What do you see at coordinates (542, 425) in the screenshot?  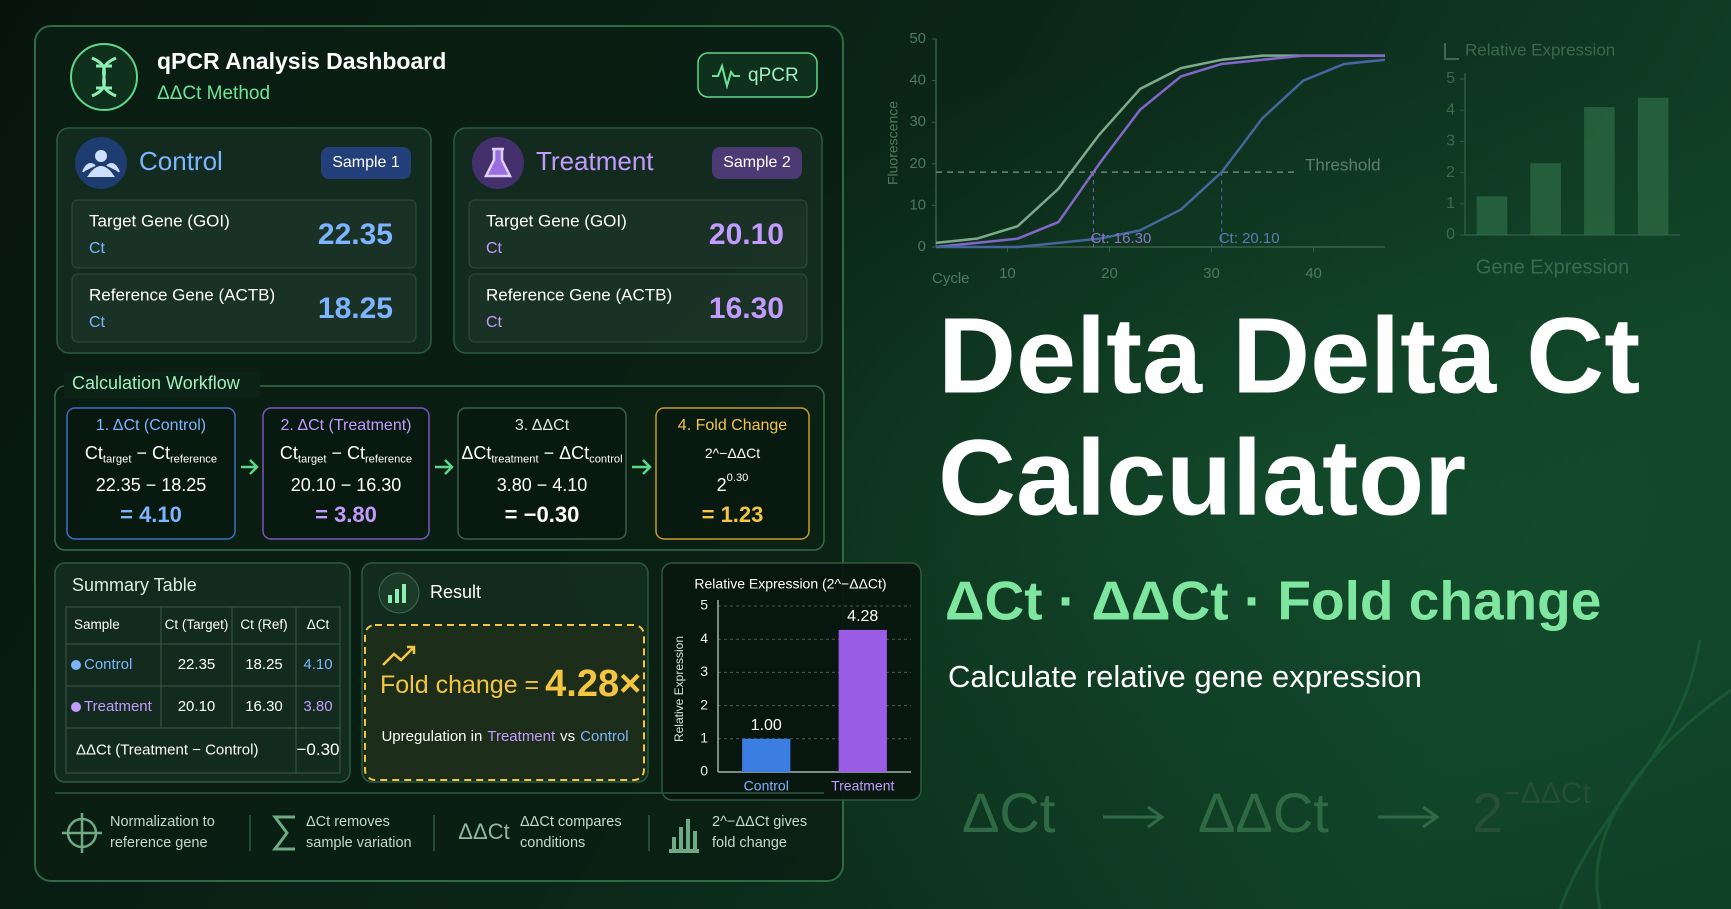 I see `step-title: 3. ΔΔCt` at bounding box center [542, 425].